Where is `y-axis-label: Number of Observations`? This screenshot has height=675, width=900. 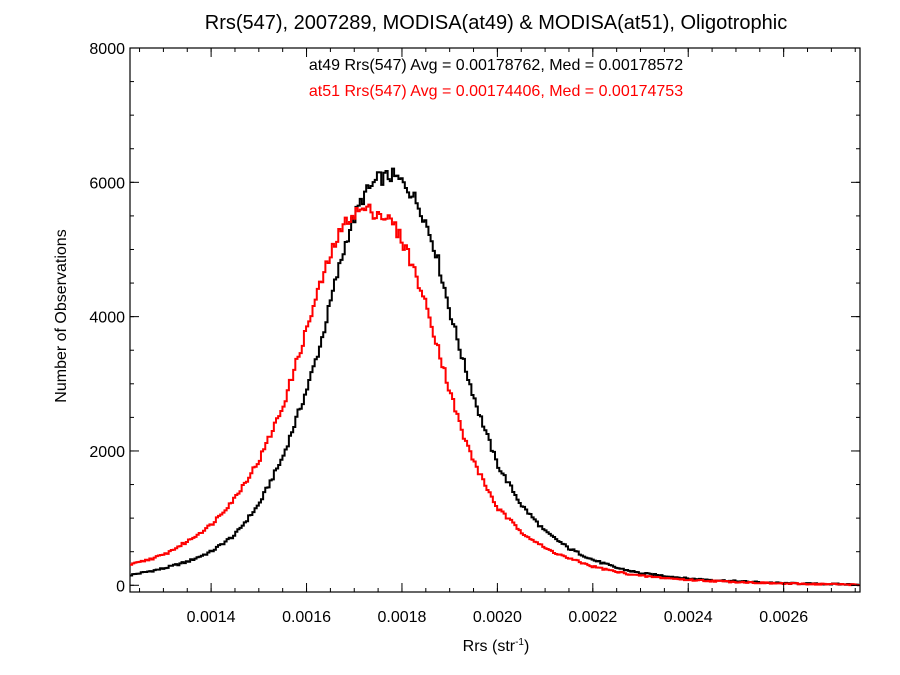 y-axis-label: Number of Observations is located at coordinates (61, 315).